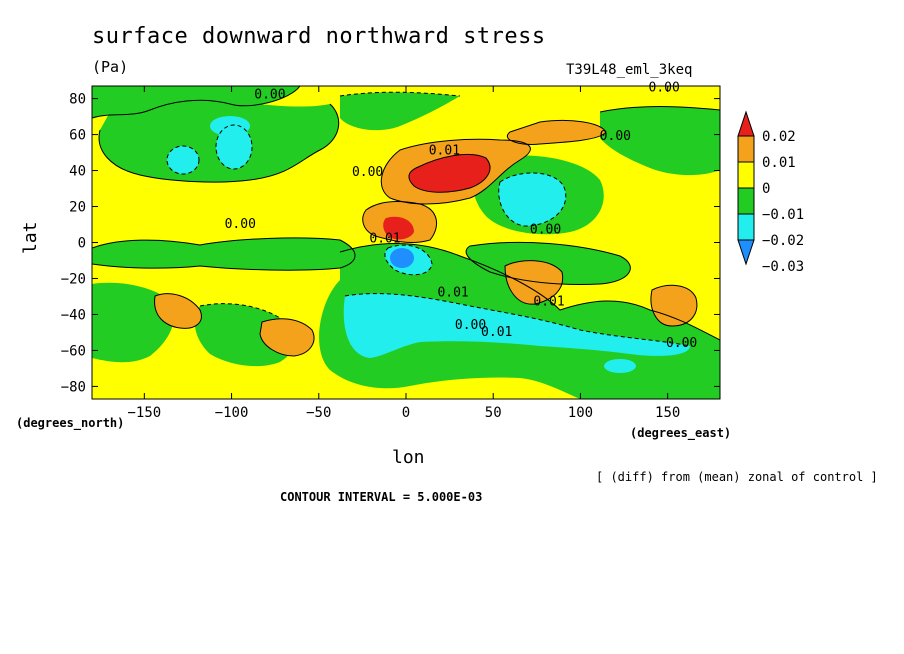 This screenshot has width=904, height=654. What do you see at coordinates (73, 315) in the screenshot?
I see `y-tick-label: −40` at bounding box center [73, 315].